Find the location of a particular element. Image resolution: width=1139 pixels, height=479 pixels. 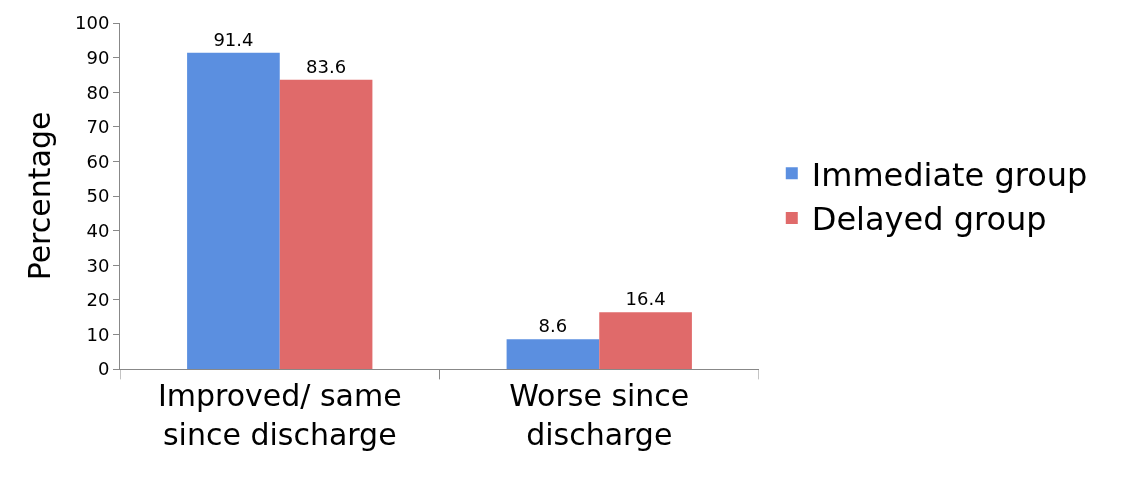

x-tick-label: Worse since discharge is located at coordinates (599, 415).